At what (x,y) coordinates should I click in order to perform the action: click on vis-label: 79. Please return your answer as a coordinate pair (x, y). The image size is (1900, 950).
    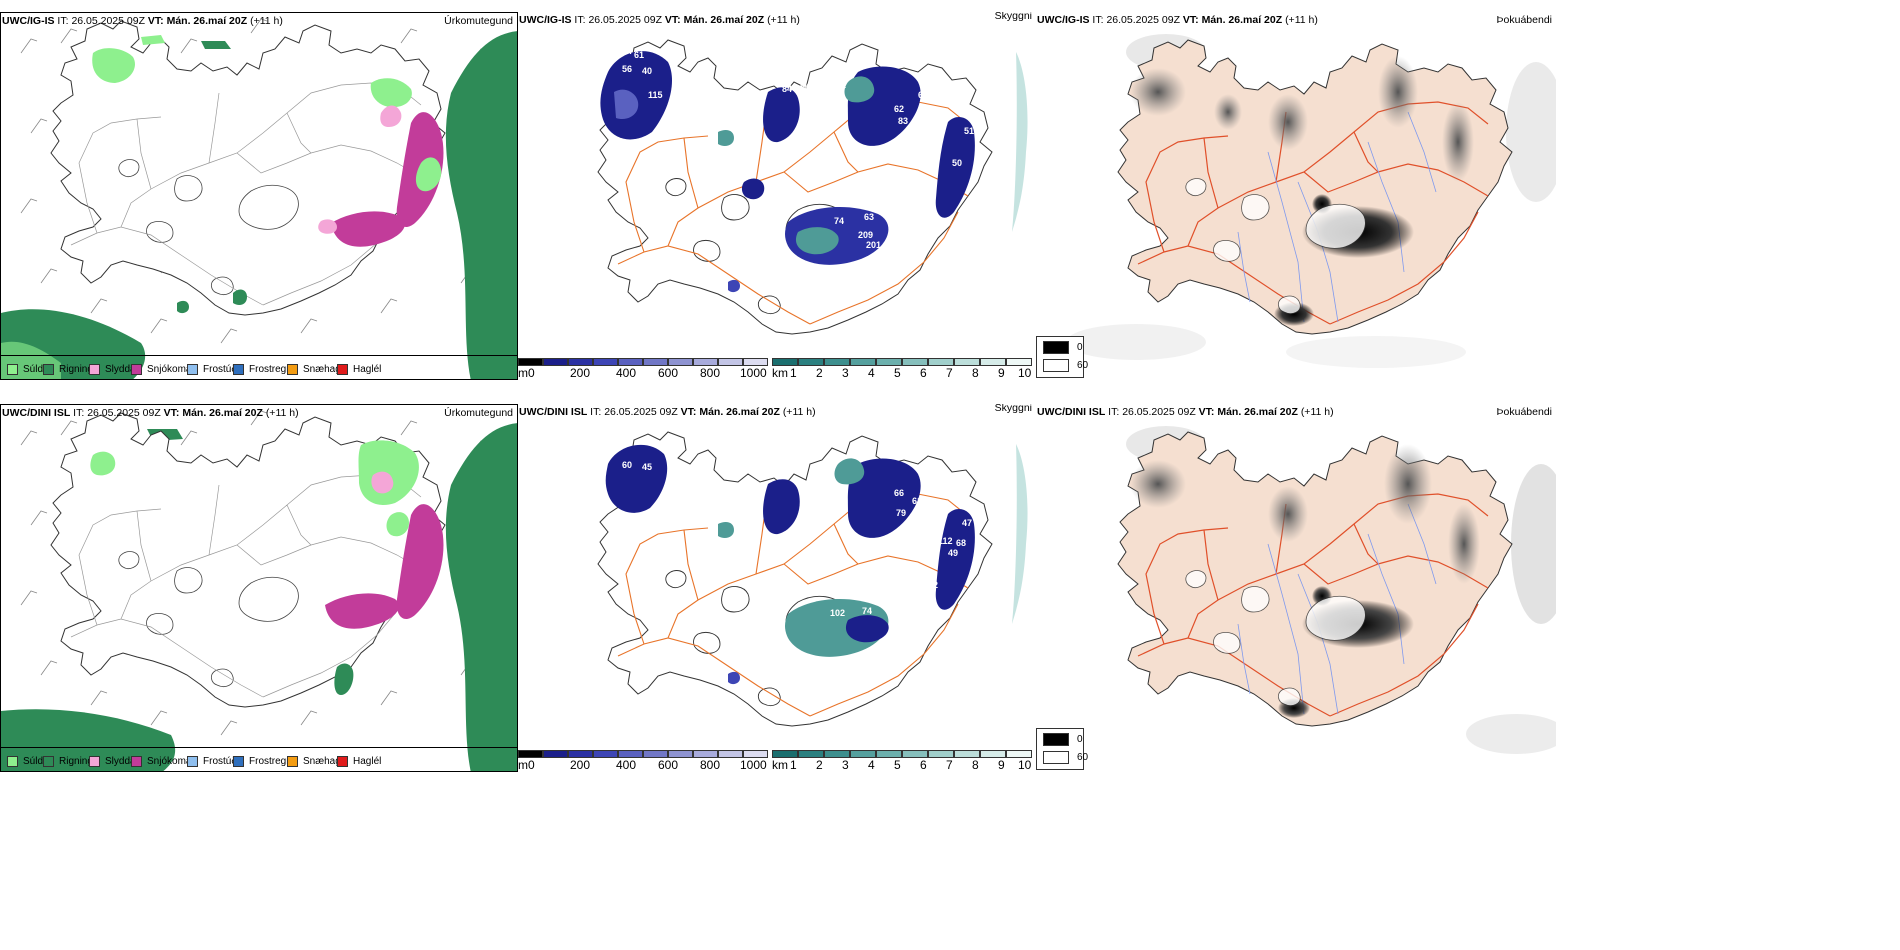
    Looking at the image, I should click on (901, 513).